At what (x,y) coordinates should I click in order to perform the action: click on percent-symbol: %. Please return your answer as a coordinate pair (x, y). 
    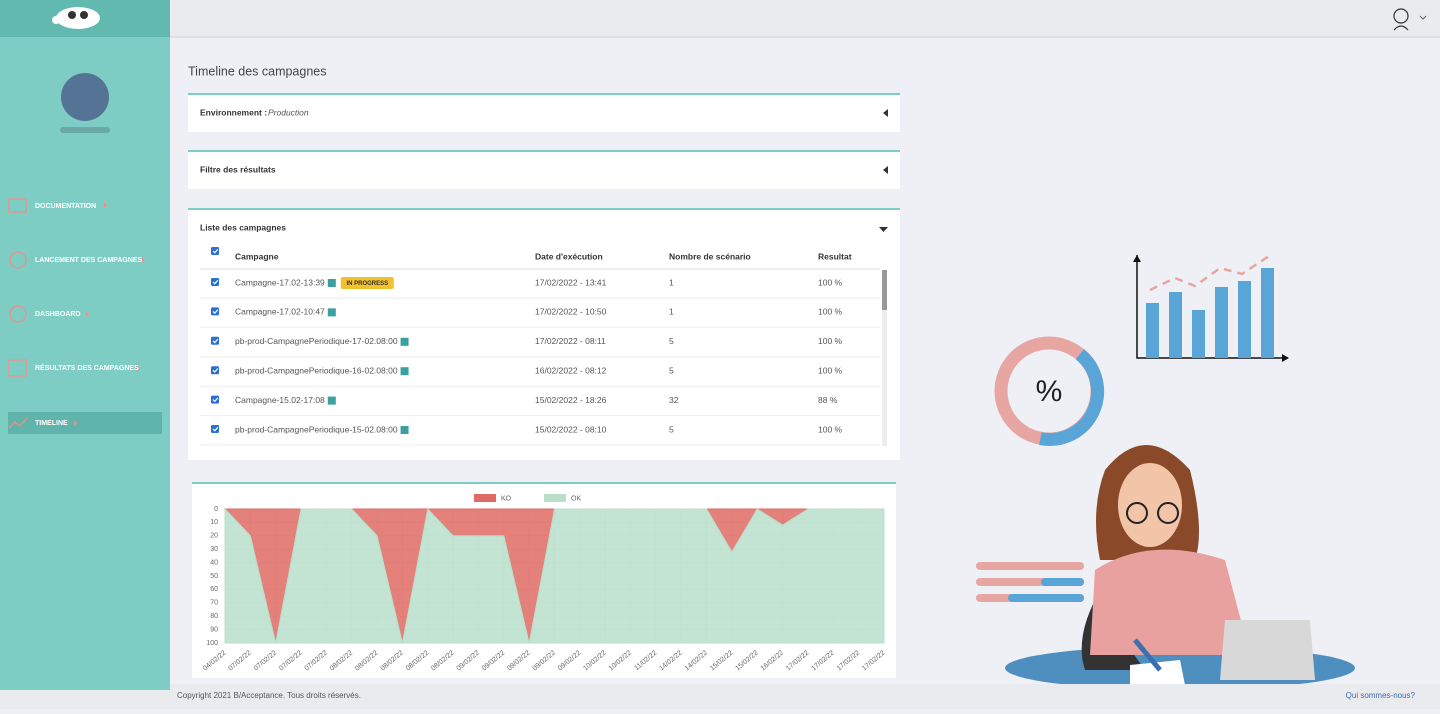
    Looking at the image, I should click on (1049, 391).